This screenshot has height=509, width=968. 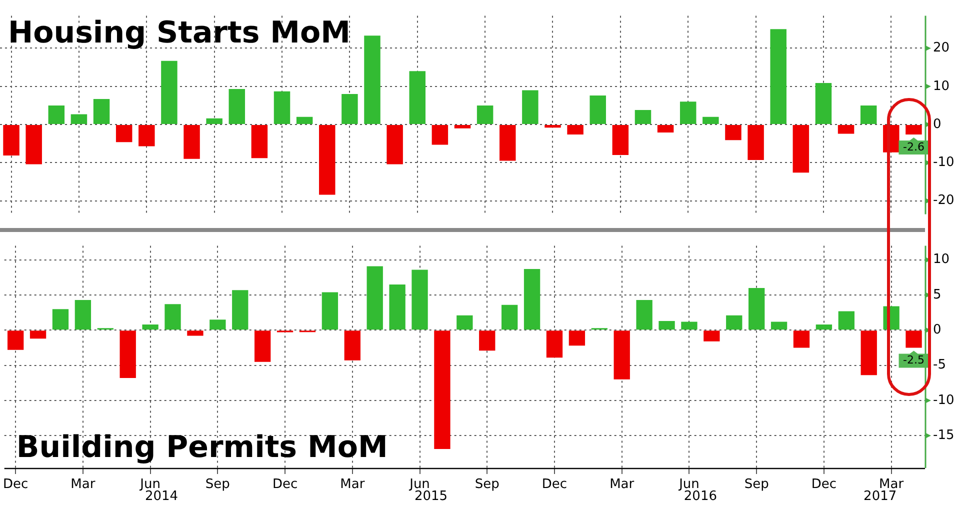 I want to click on y-tick-label: -5, so click(x=939, y=365).